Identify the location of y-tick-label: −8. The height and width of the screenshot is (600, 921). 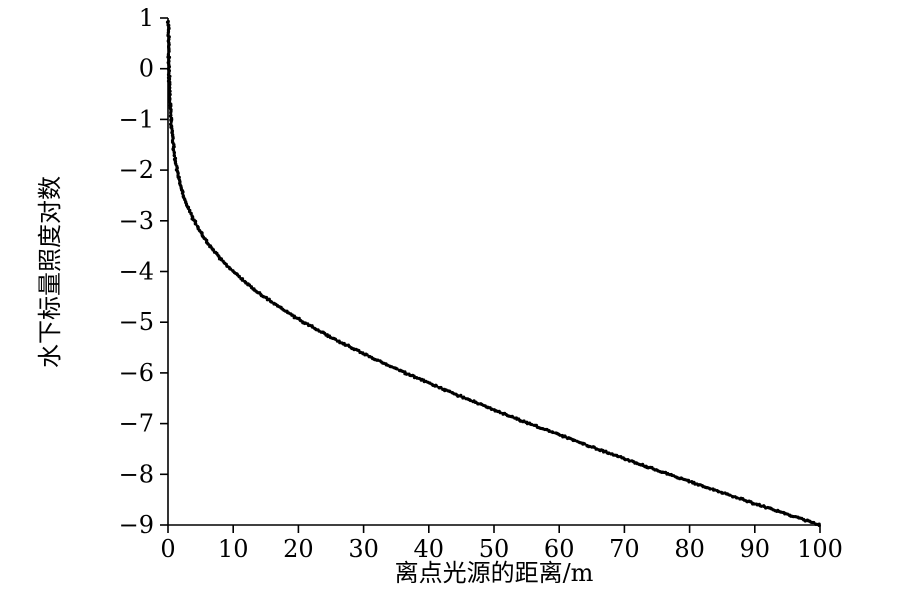
(136, 474).